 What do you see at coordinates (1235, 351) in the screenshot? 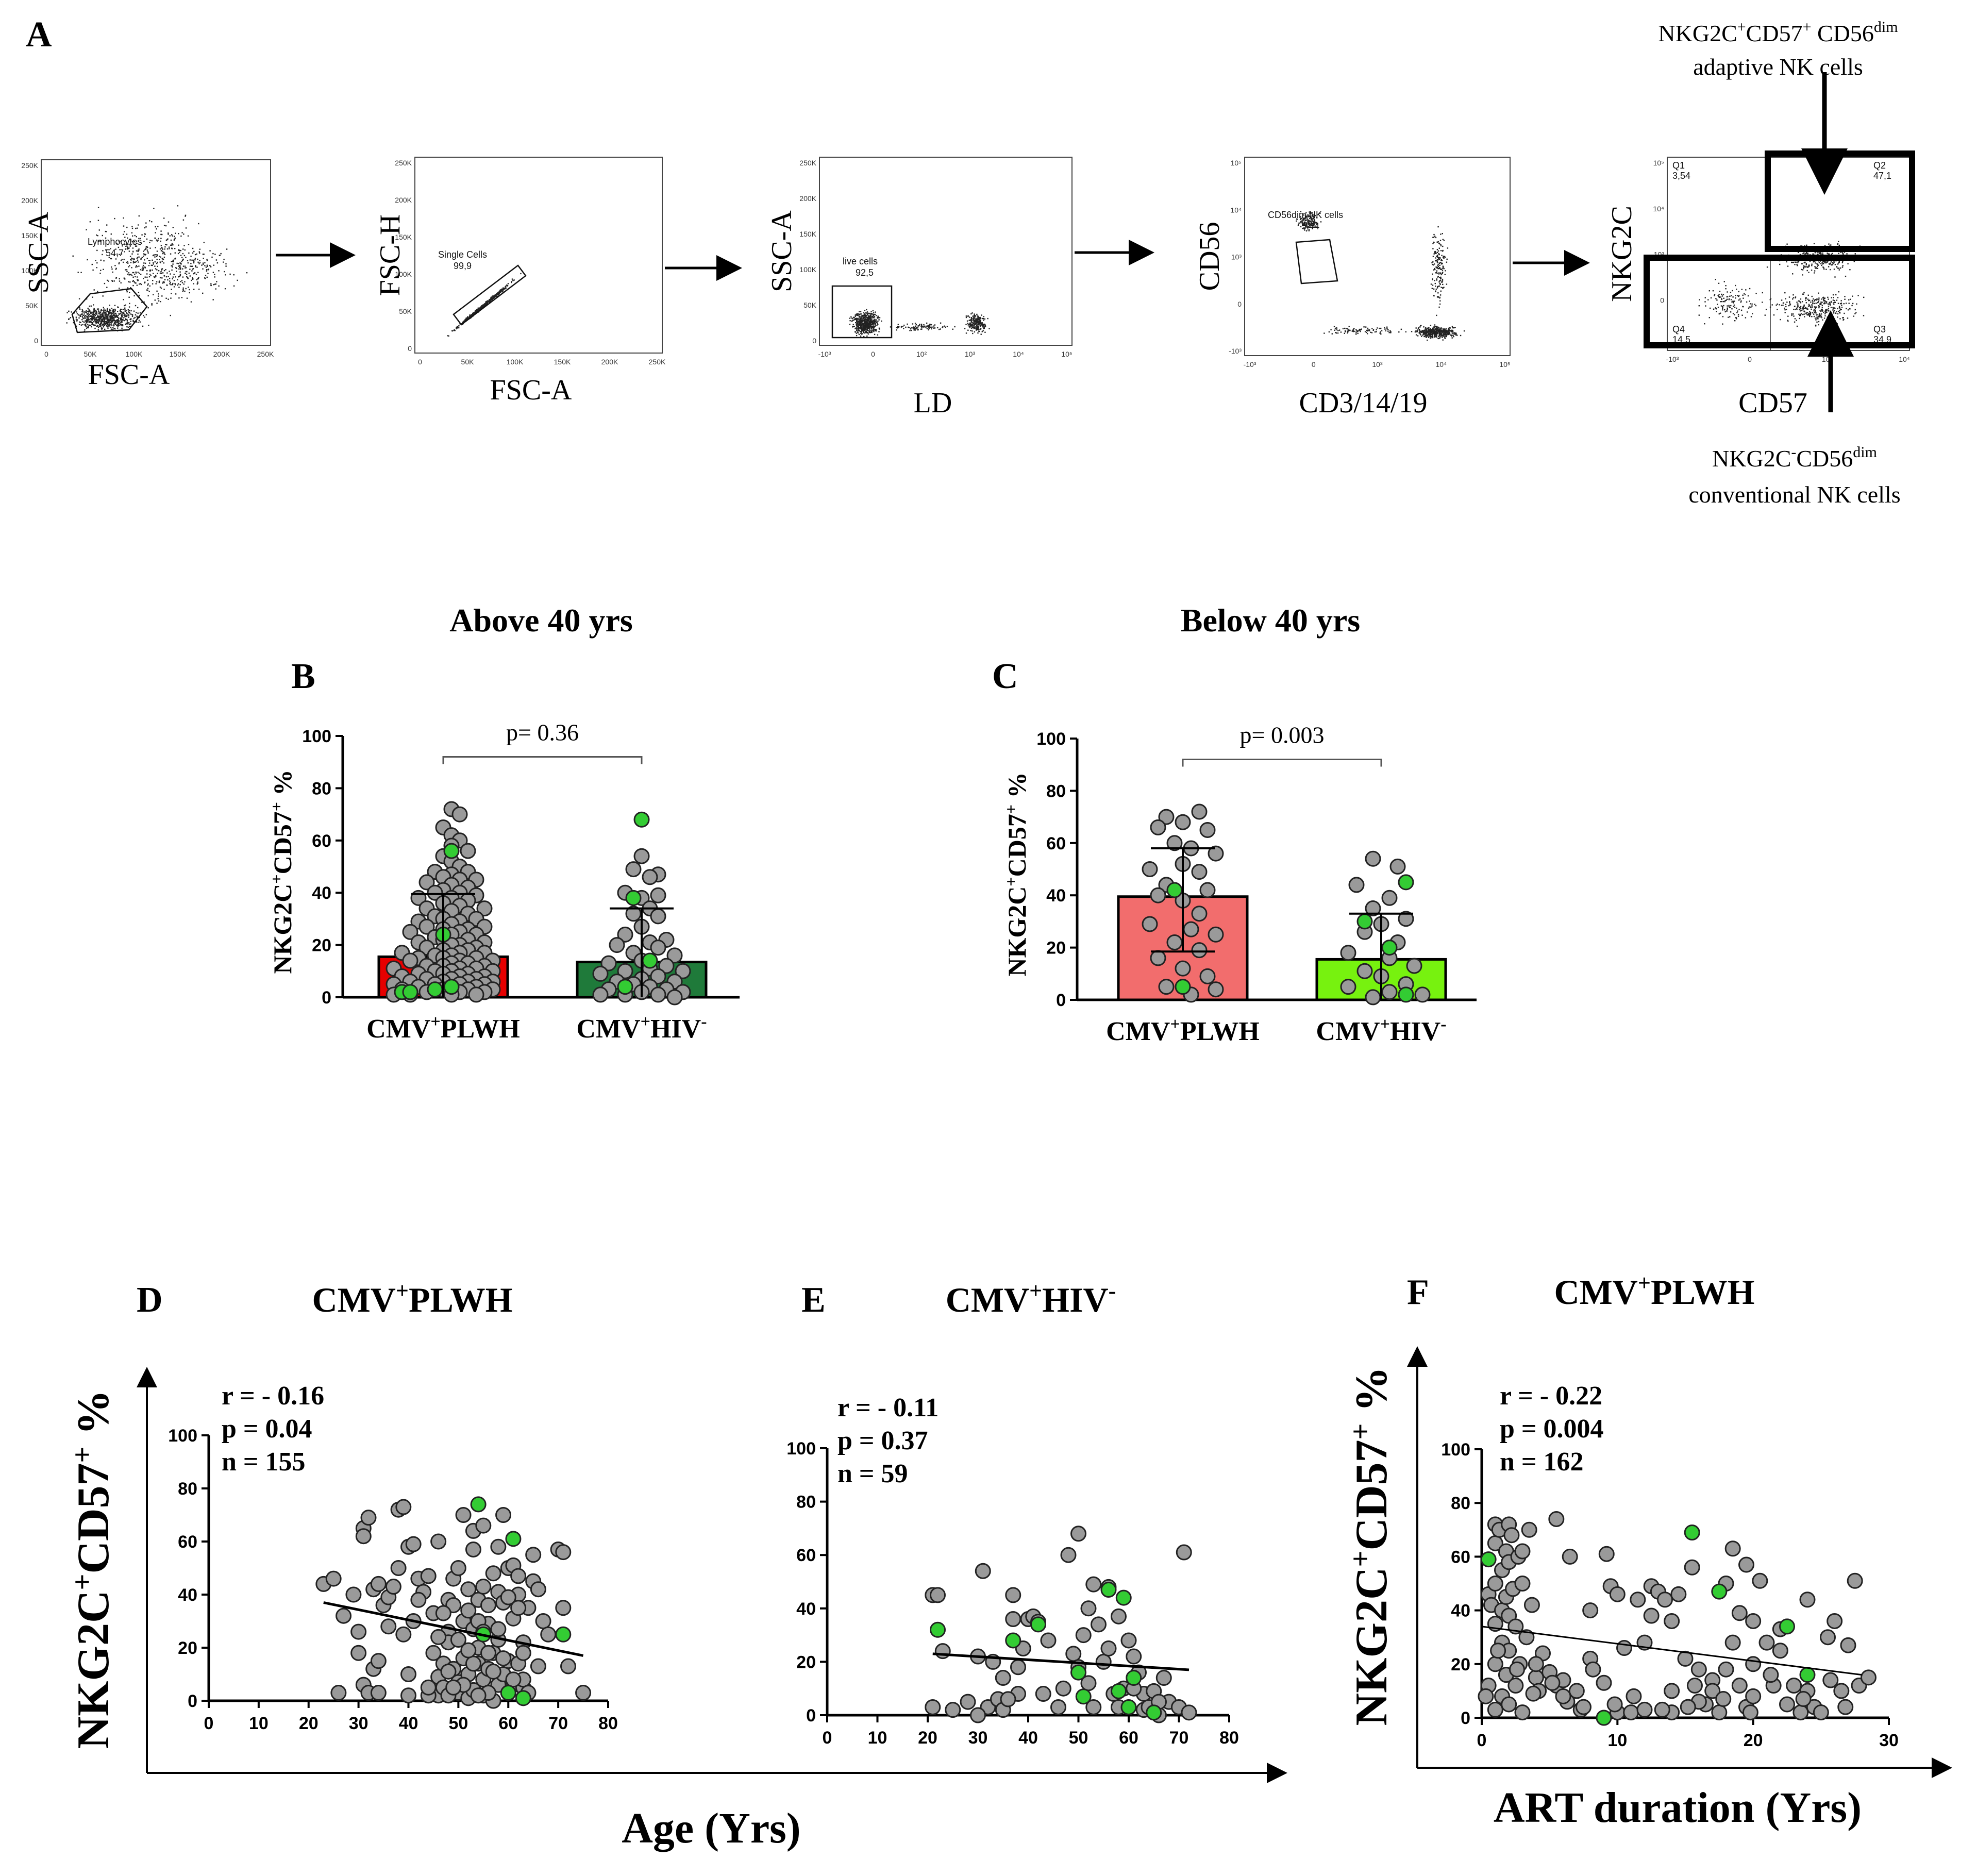
I see `flow-y-tick: -10³` at bounding box center [1235, 351].